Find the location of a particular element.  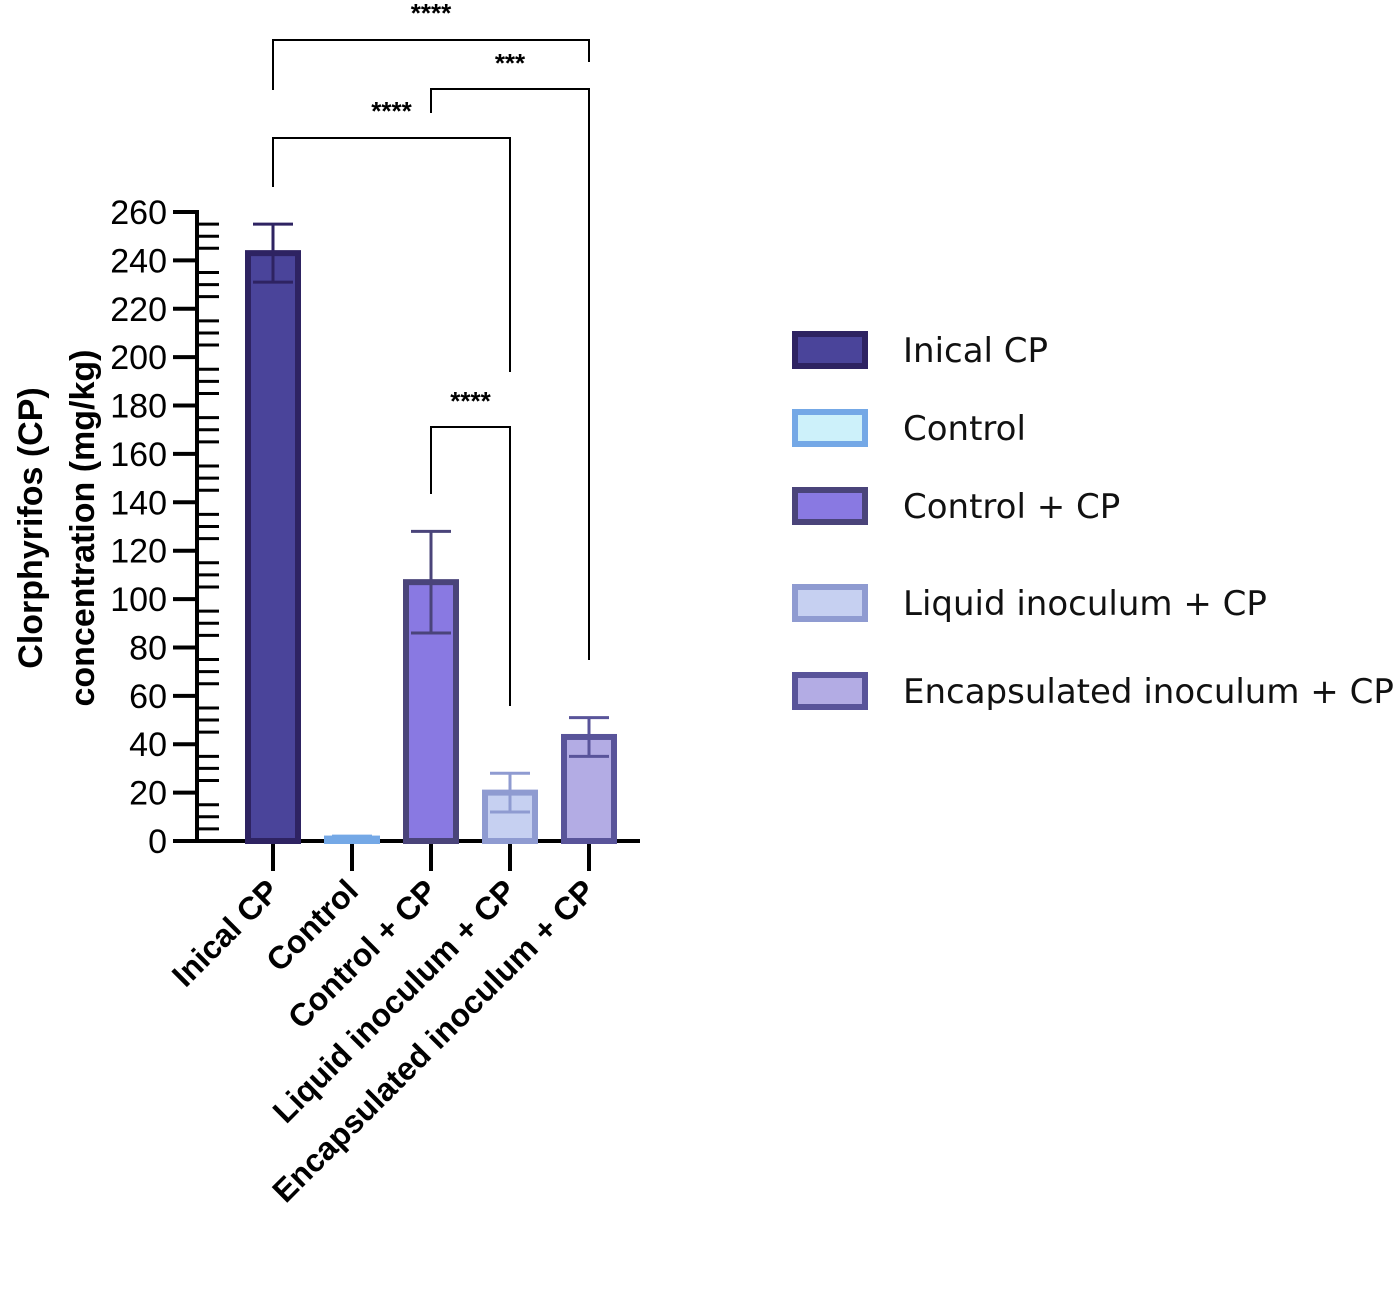

significance-brackets: *************** is located at coordinates (431, 353).